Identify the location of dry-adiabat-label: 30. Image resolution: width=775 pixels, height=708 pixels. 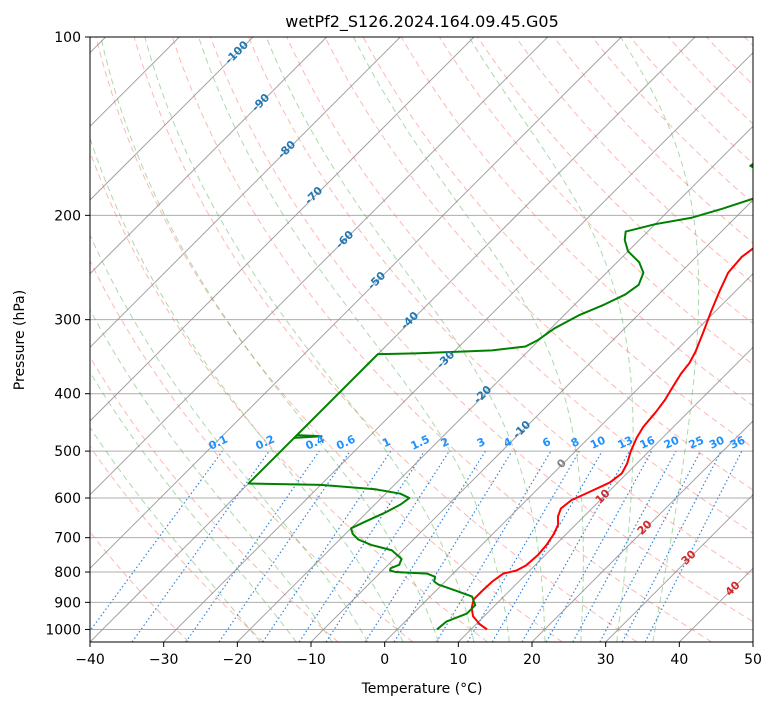
(689, 557).